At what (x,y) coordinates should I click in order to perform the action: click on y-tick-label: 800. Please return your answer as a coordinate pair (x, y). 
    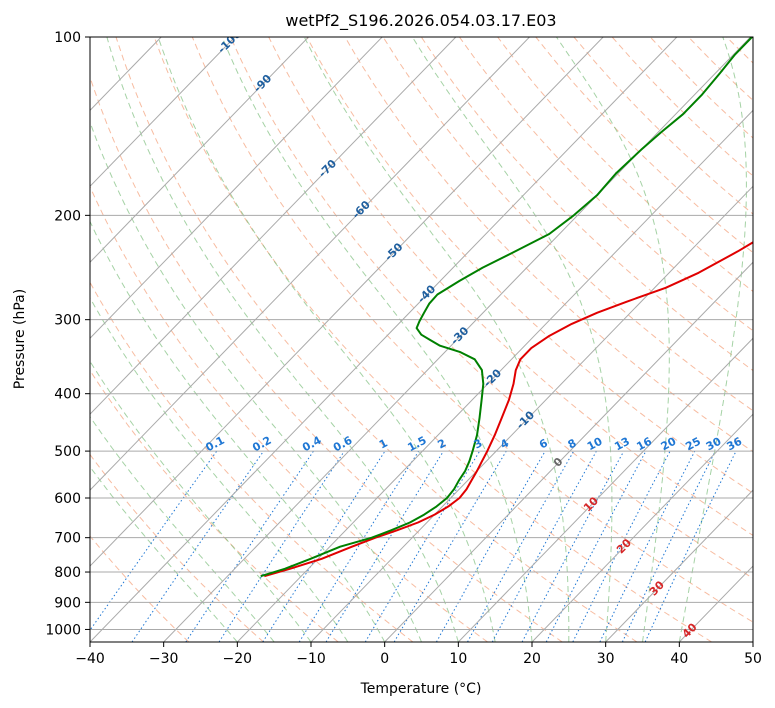
    Looking at the image, I should click on (67, 573).